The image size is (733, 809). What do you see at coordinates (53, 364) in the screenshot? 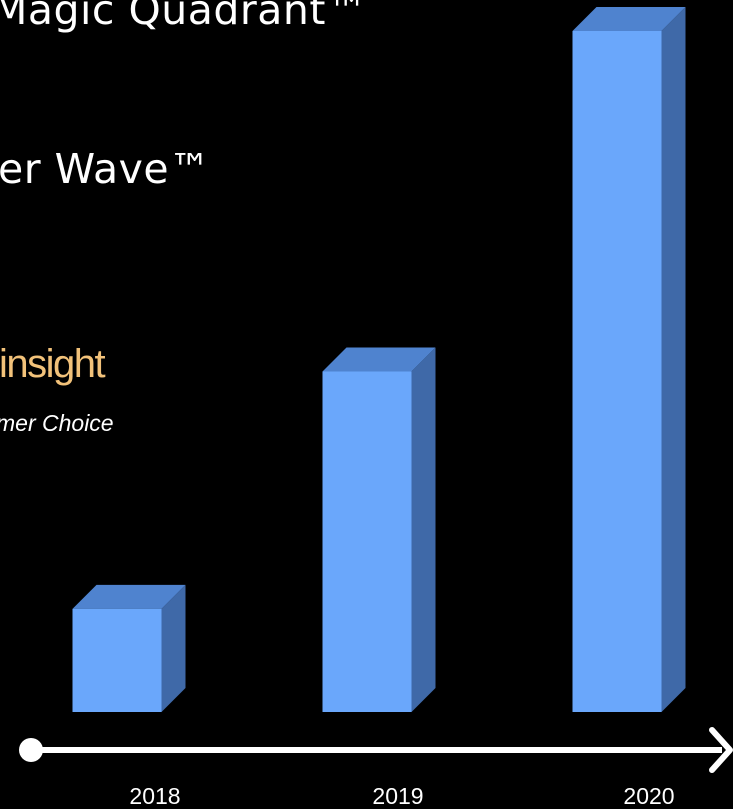
I see `insight-label: insight` at bounding box center [53, 364].